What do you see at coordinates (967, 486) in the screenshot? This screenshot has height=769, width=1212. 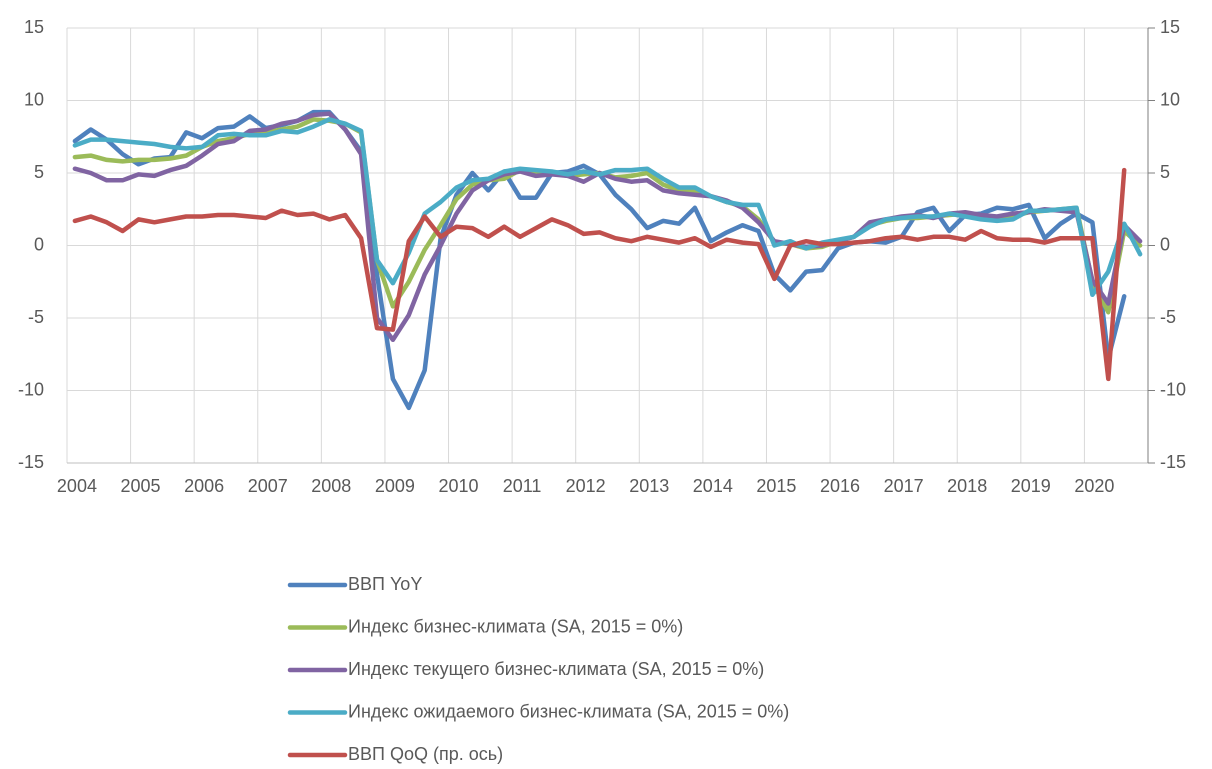 I see `x-tick-label: 2018` at bounding box center [967, 486].